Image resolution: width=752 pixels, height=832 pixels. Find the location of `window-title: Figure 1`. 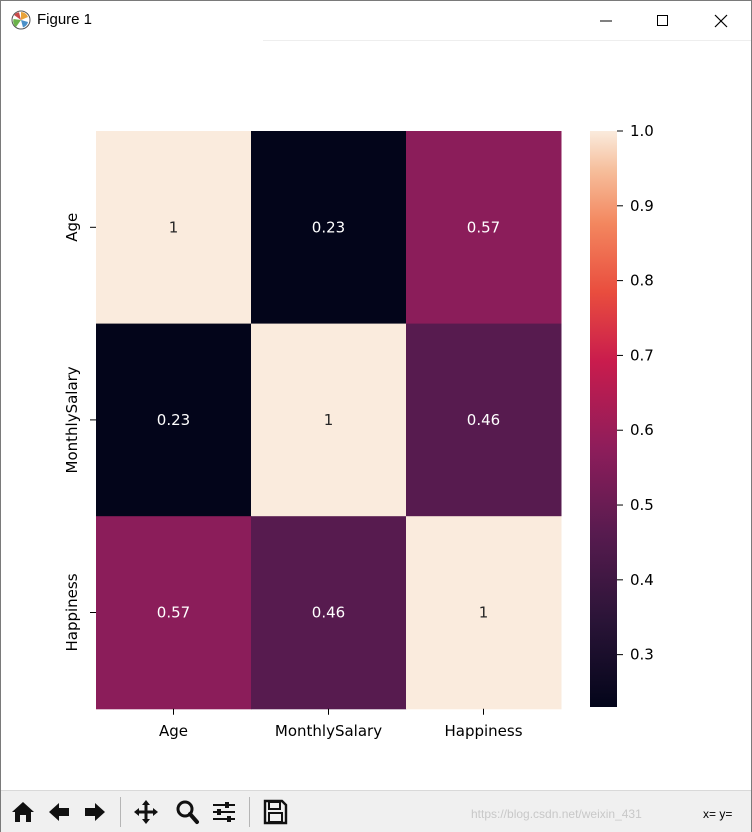

window-title: Figure 1 is located at coordinates (65, 19).